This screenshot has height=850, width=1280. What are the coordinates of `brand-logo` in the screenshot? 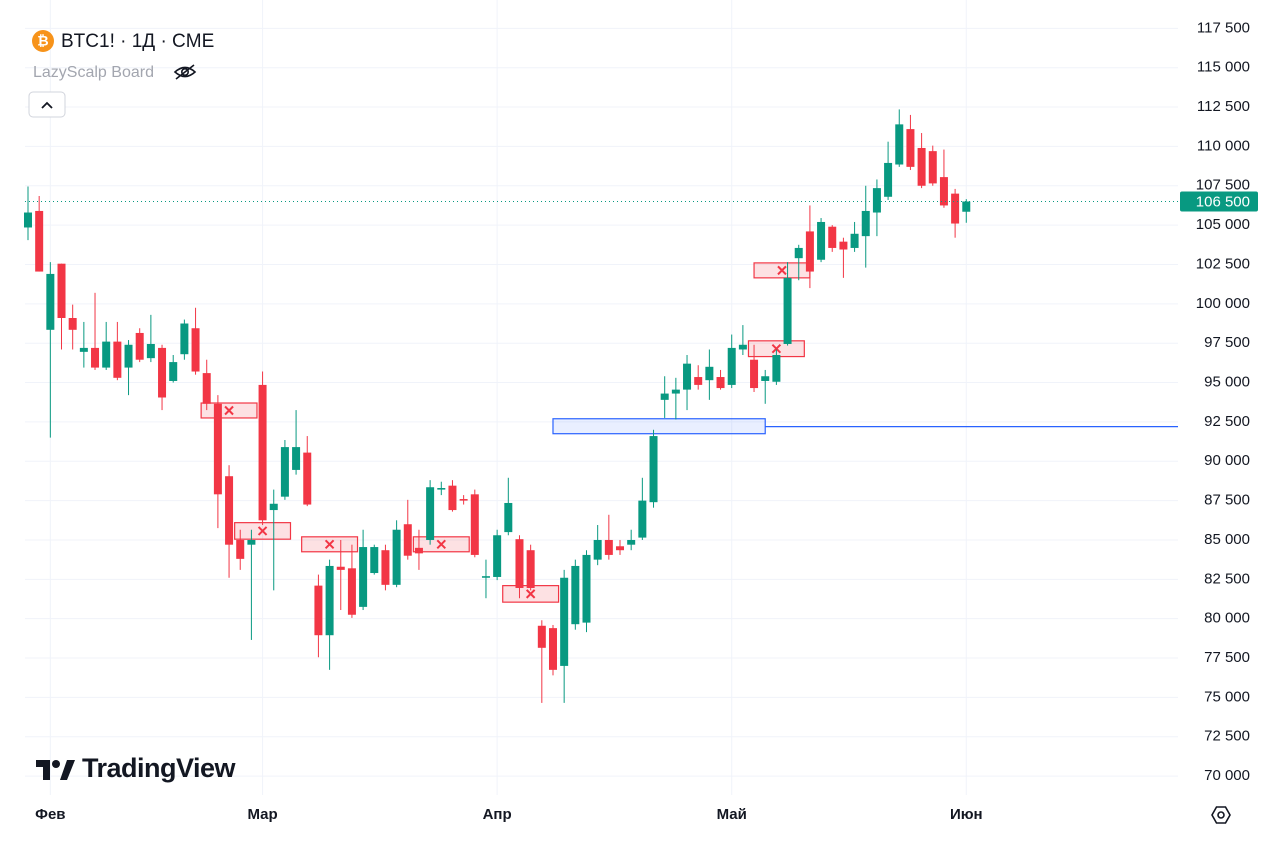 It's located at (55, 770).